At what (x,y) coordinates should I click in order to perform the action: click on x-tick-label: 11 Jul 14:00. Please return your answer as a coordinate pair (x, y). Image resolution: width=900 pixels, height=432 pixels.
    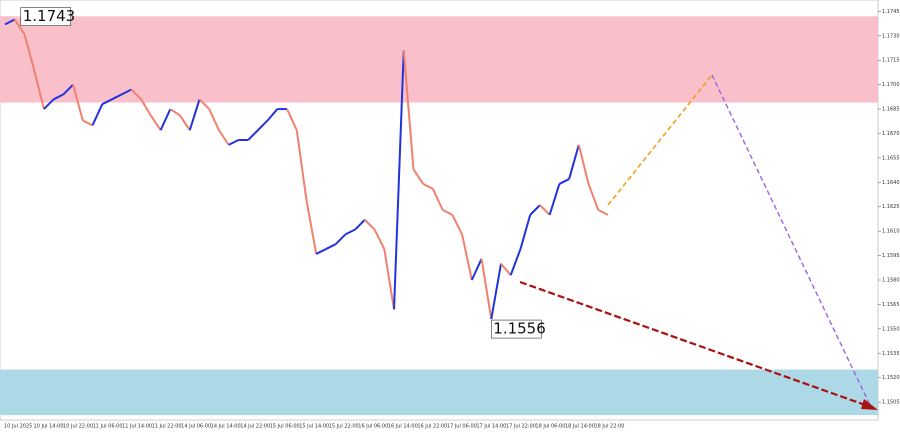
    Looking at the image, I should click on (137, 427).